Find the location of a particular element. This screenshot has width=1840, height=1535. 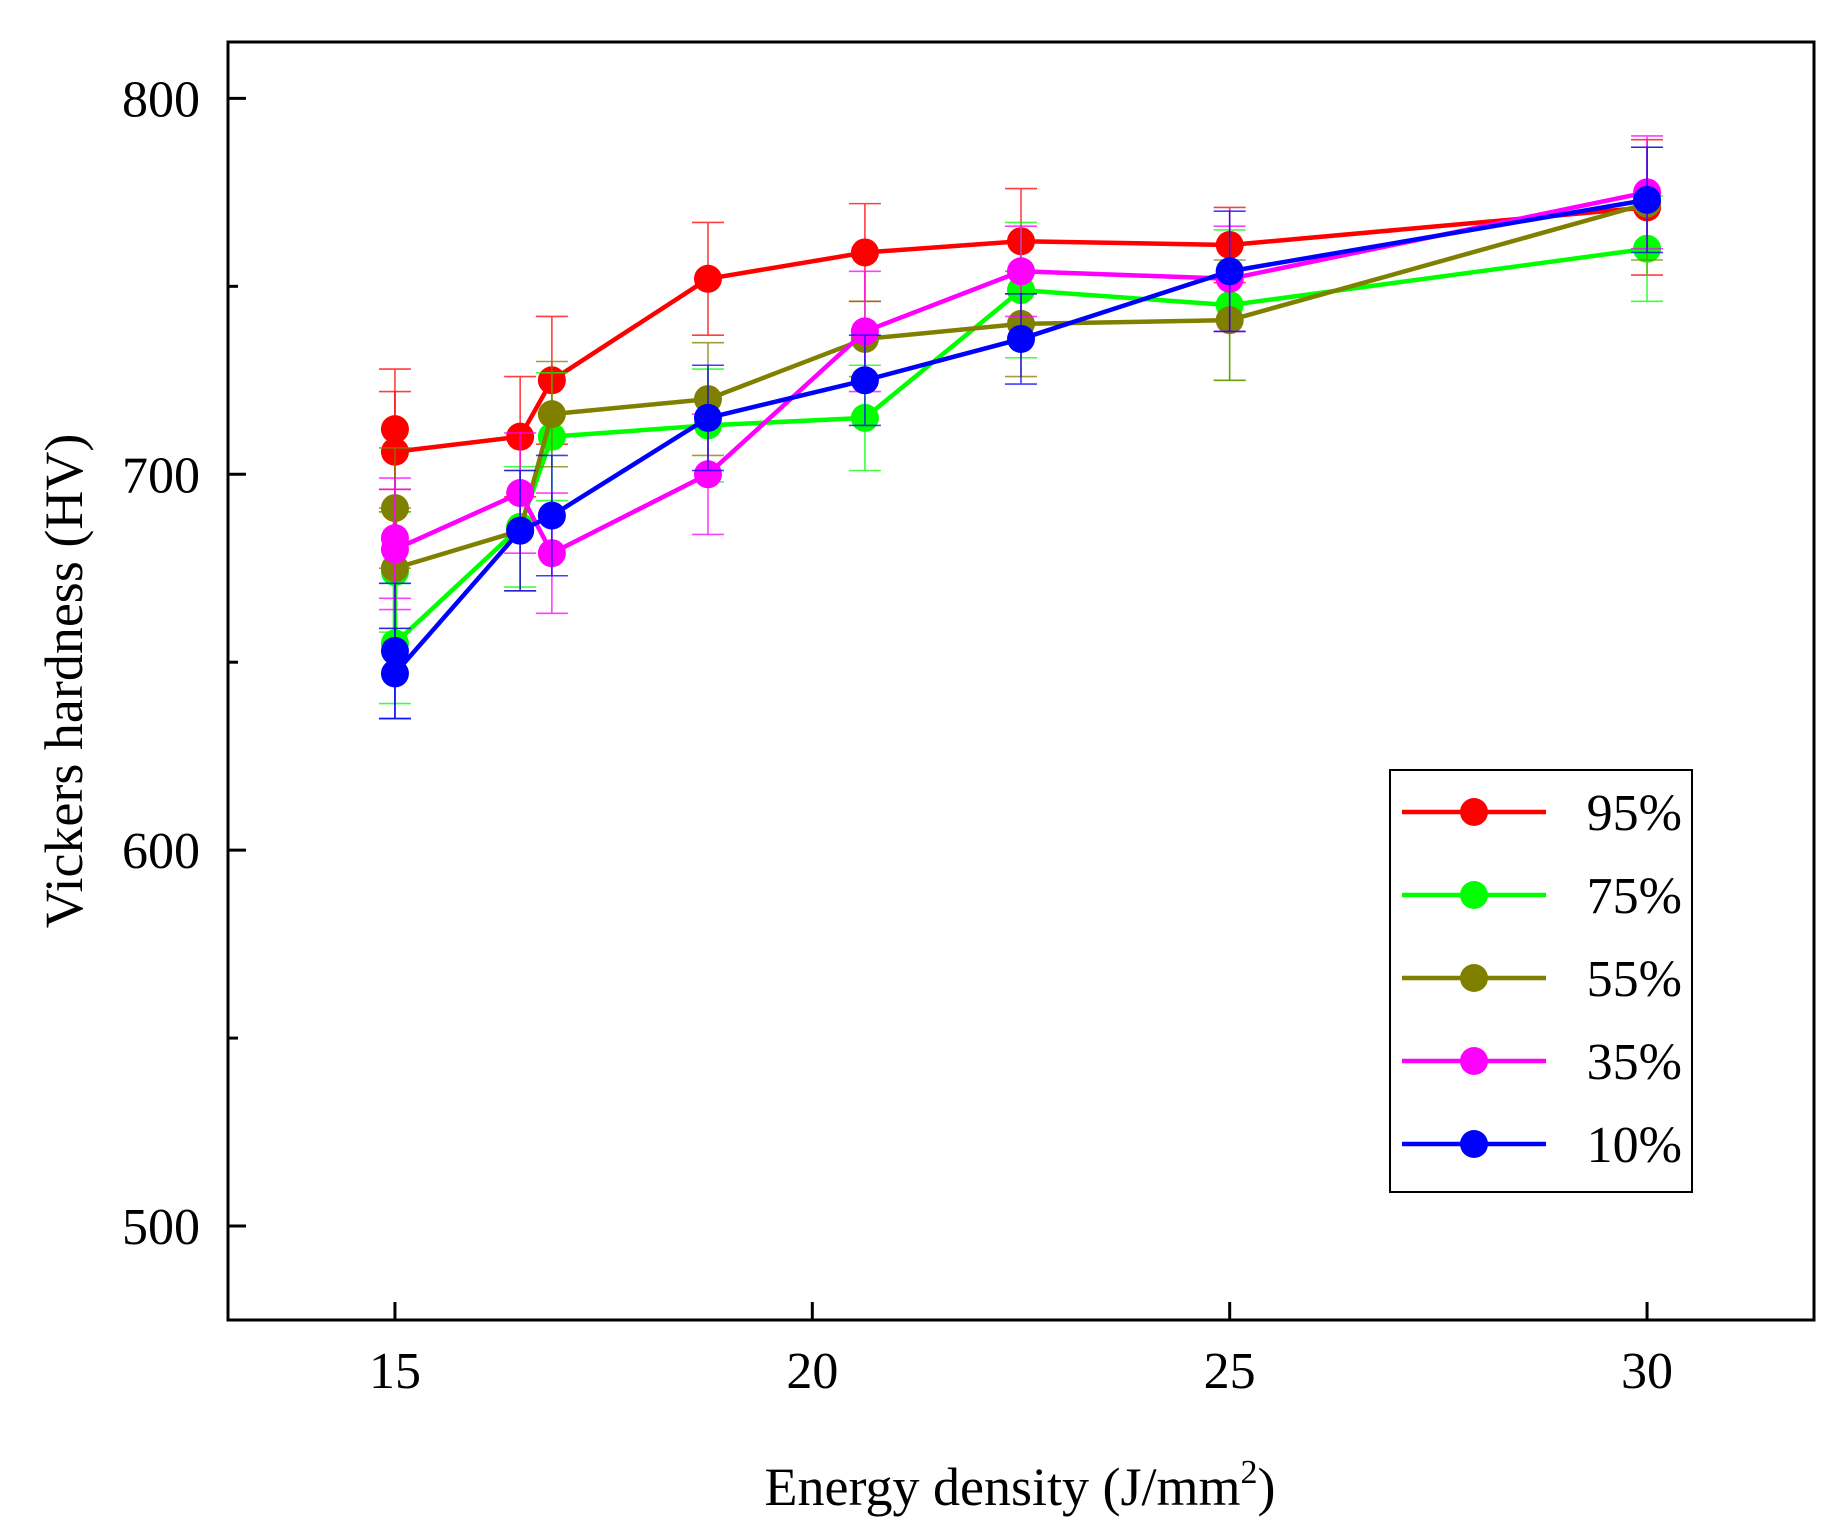

y-tick-label: 700 is located at coordinates (161, 475).